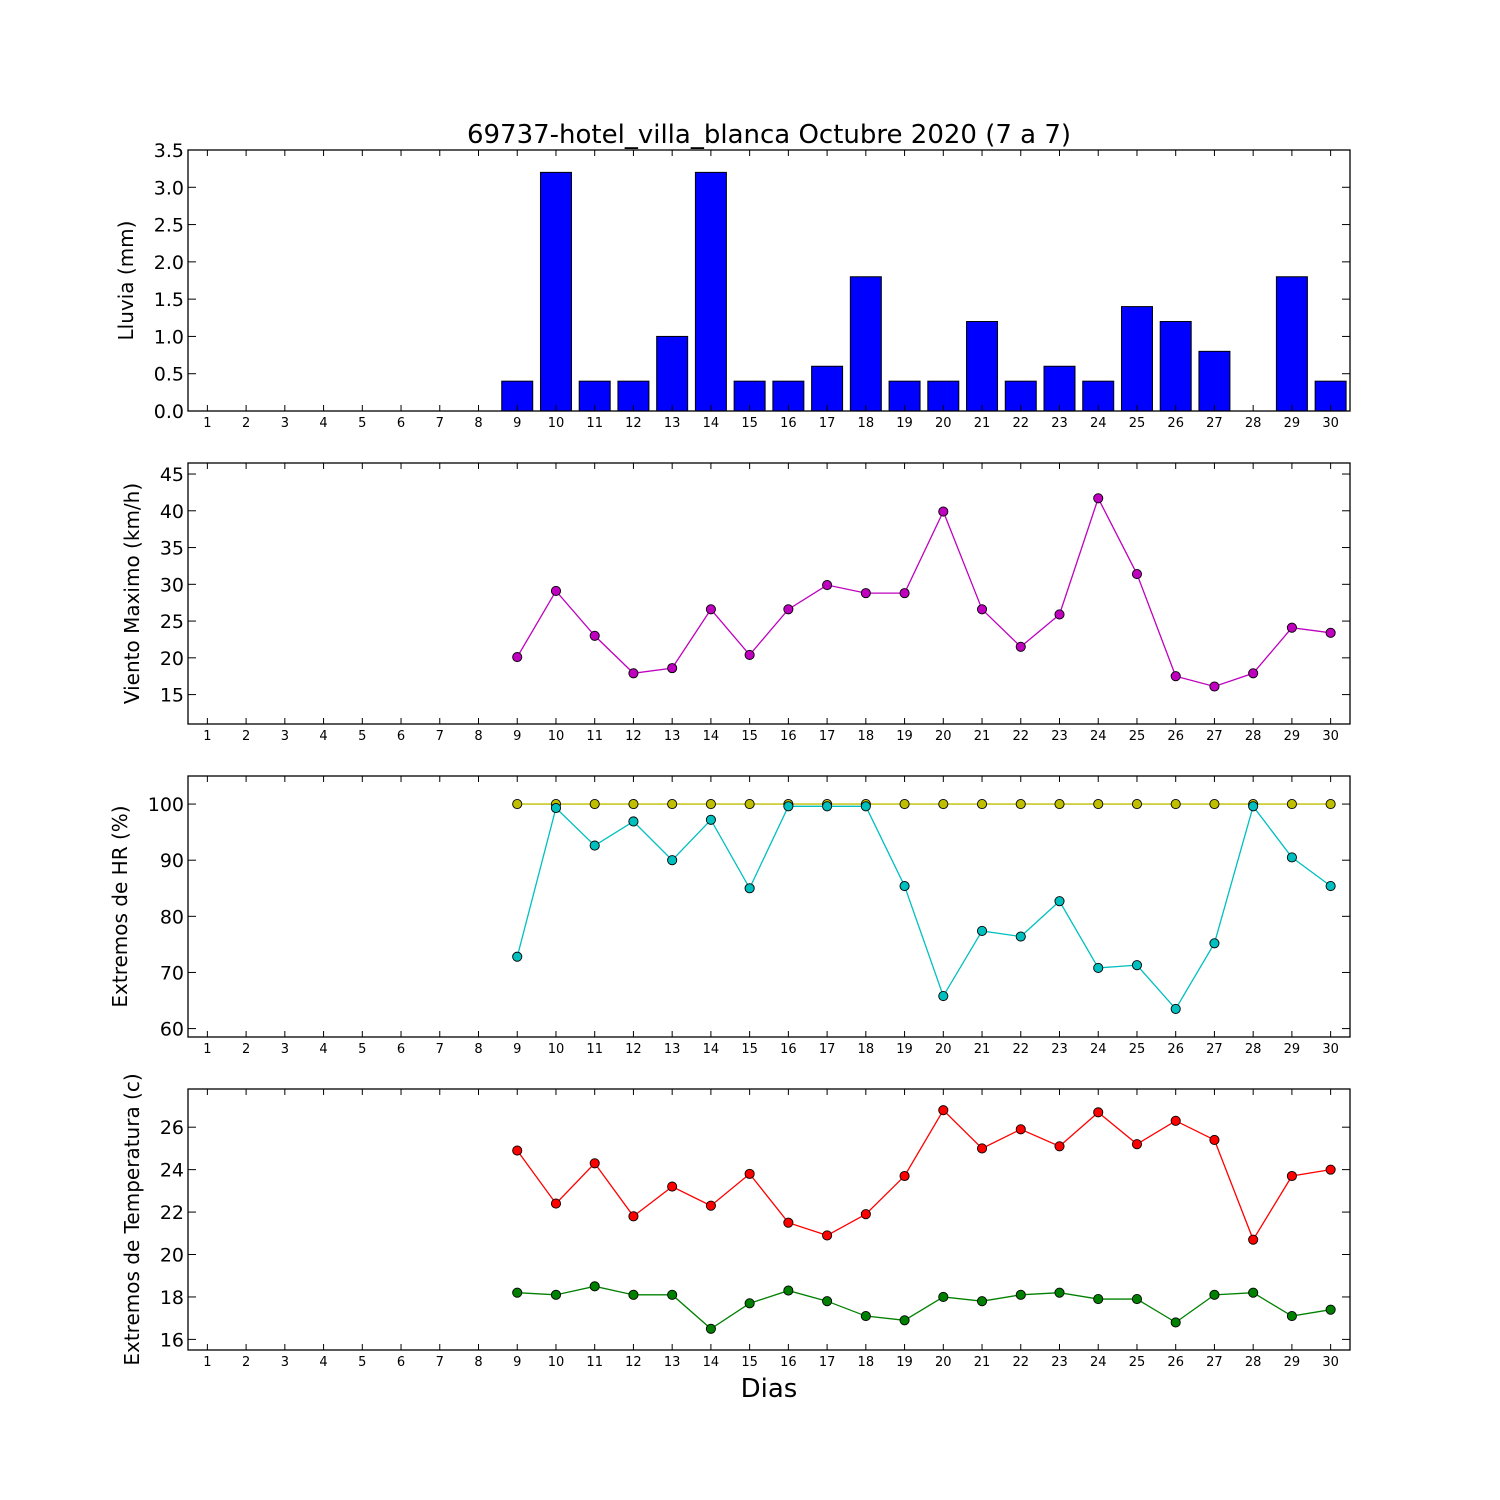  What do you see at coordinates (172, 973) in the screenshot?
I see `y-tick-label: 70` at bounding box center [172, 973].